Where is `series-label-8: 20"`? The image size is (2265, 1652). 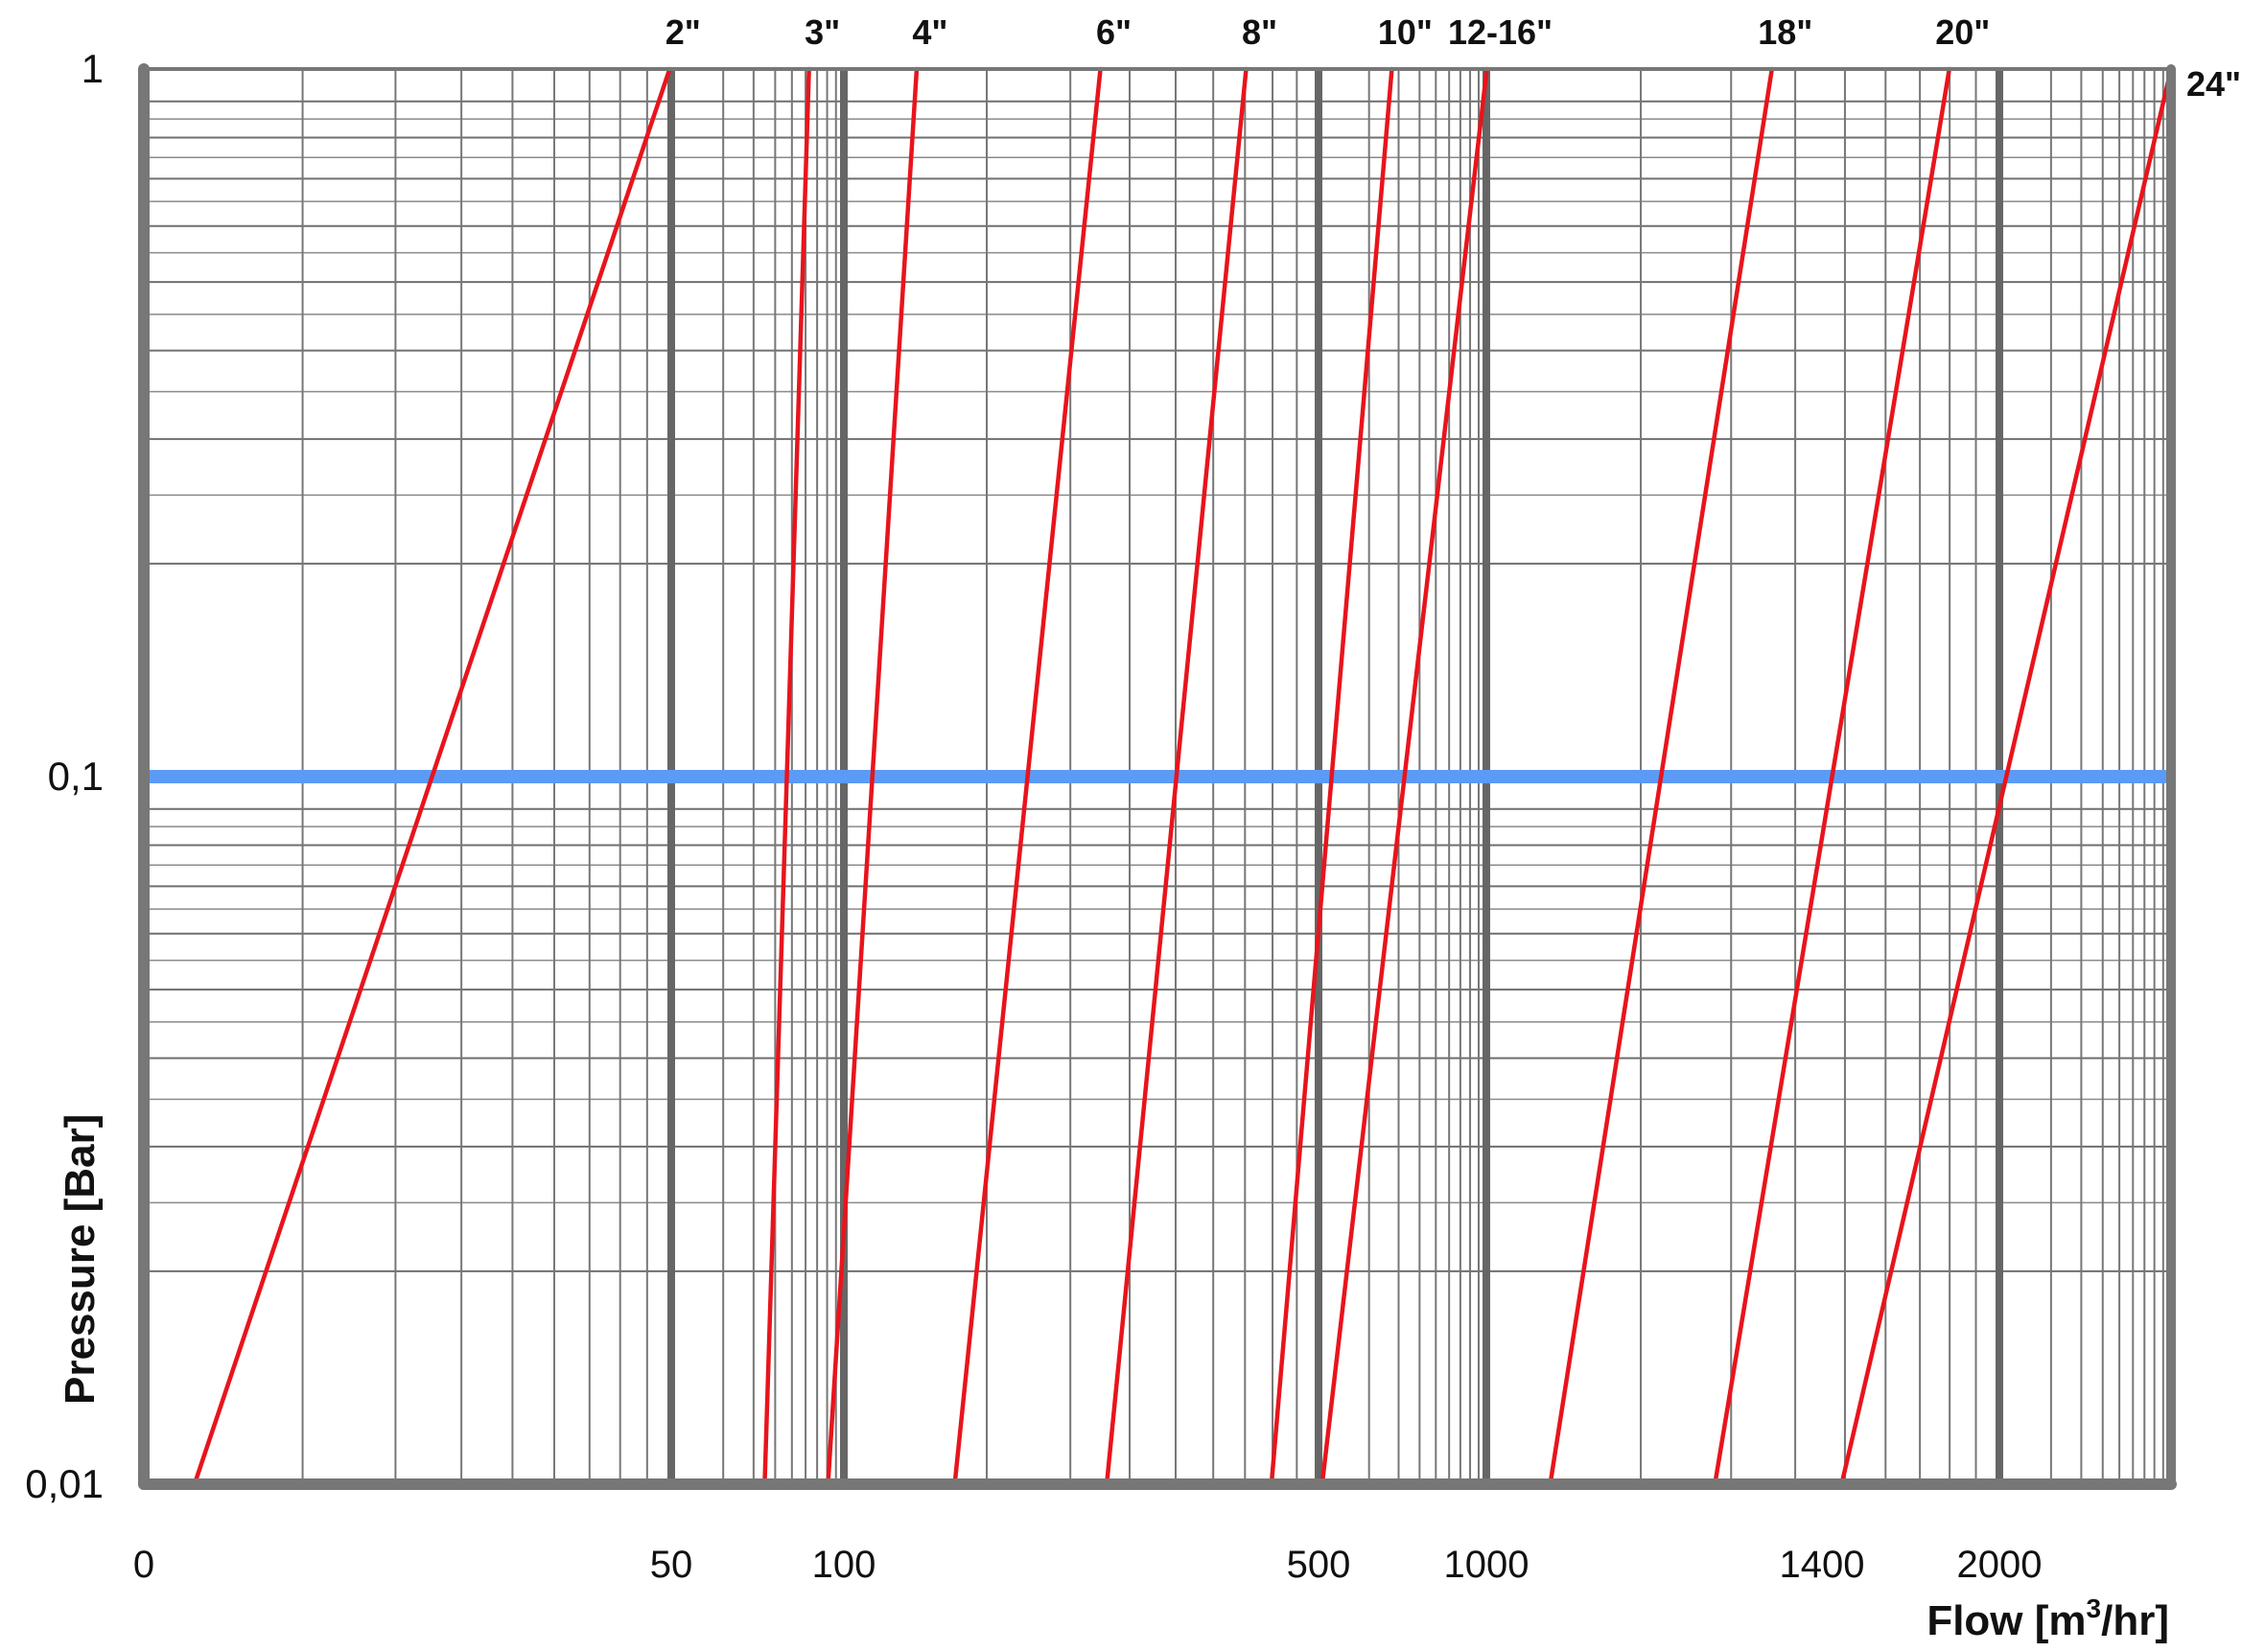
series-label-8: 20" is located at coordinates (1962, 32).